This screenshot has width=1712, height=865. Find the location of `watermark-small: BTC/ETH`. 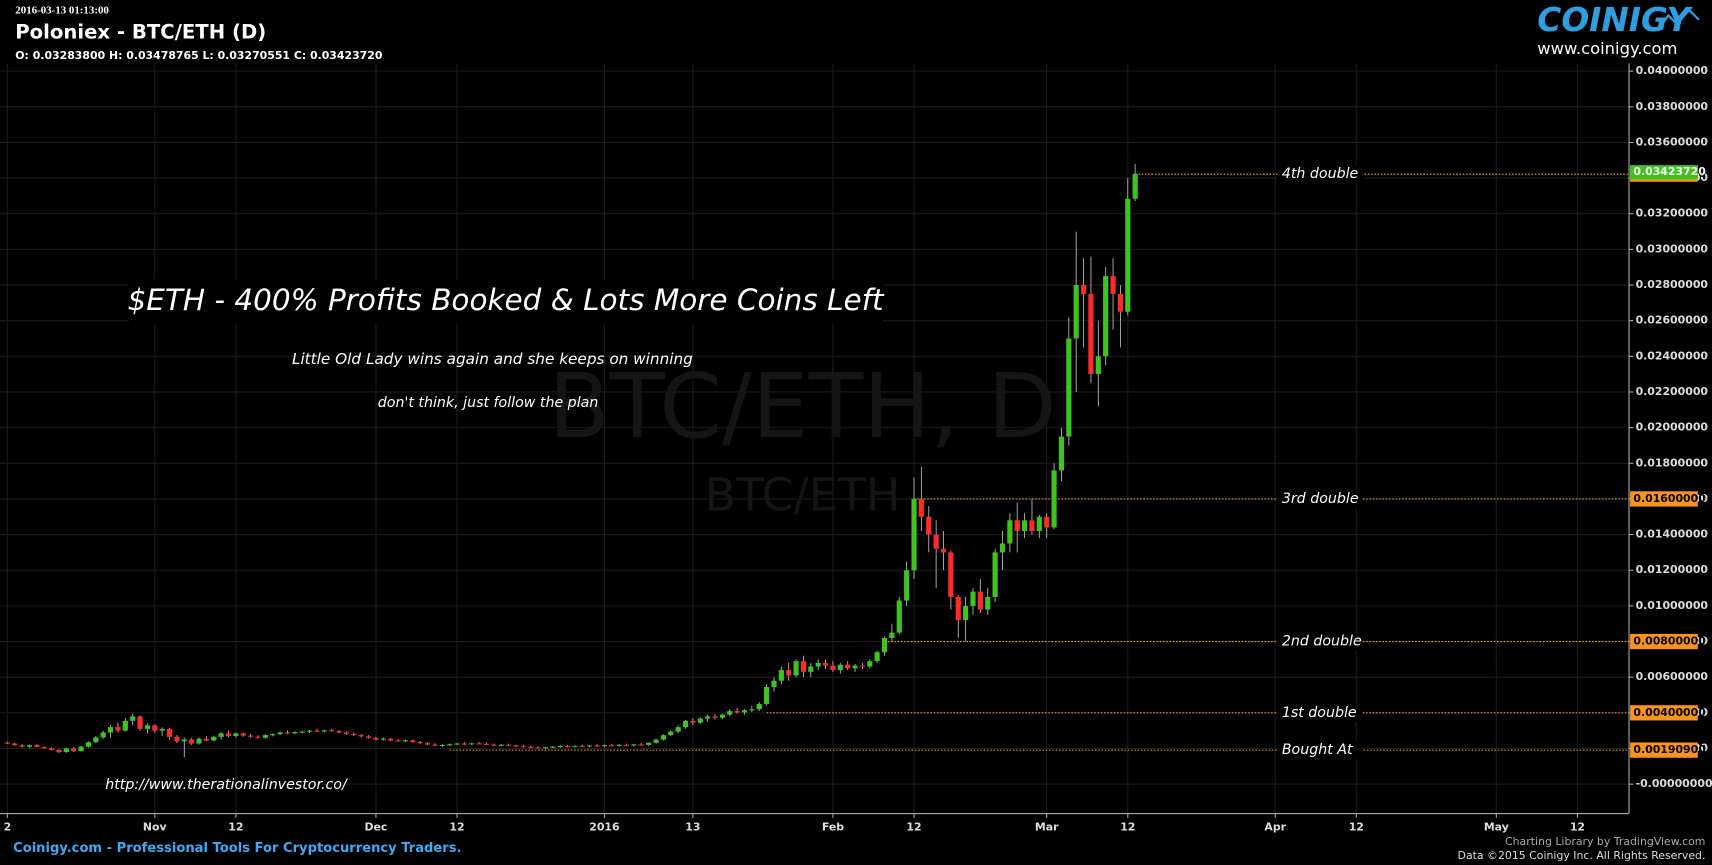

watermark-small: BTC/ETH is located at coordinates (803, 495).